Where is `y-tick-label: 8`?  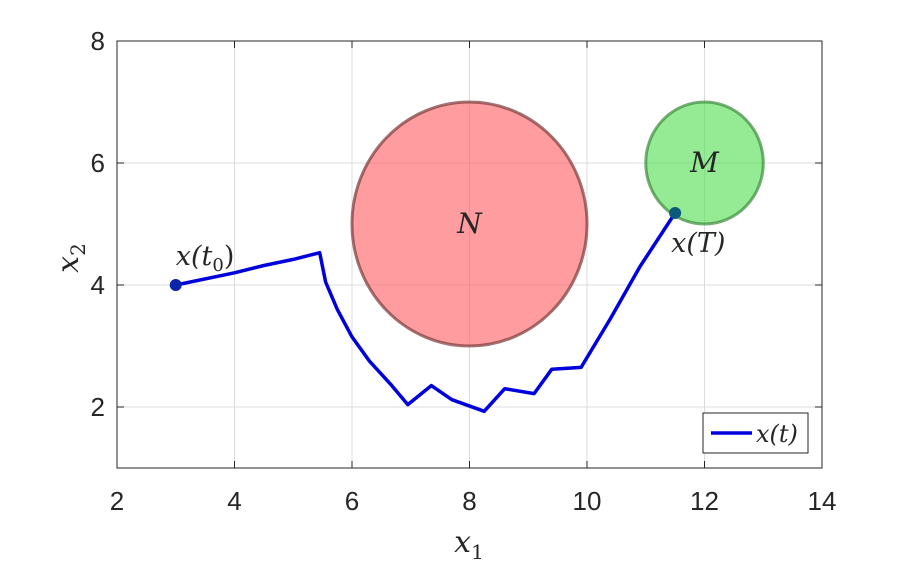
y-tick-label: 8 is located at coordinates (98, 41).